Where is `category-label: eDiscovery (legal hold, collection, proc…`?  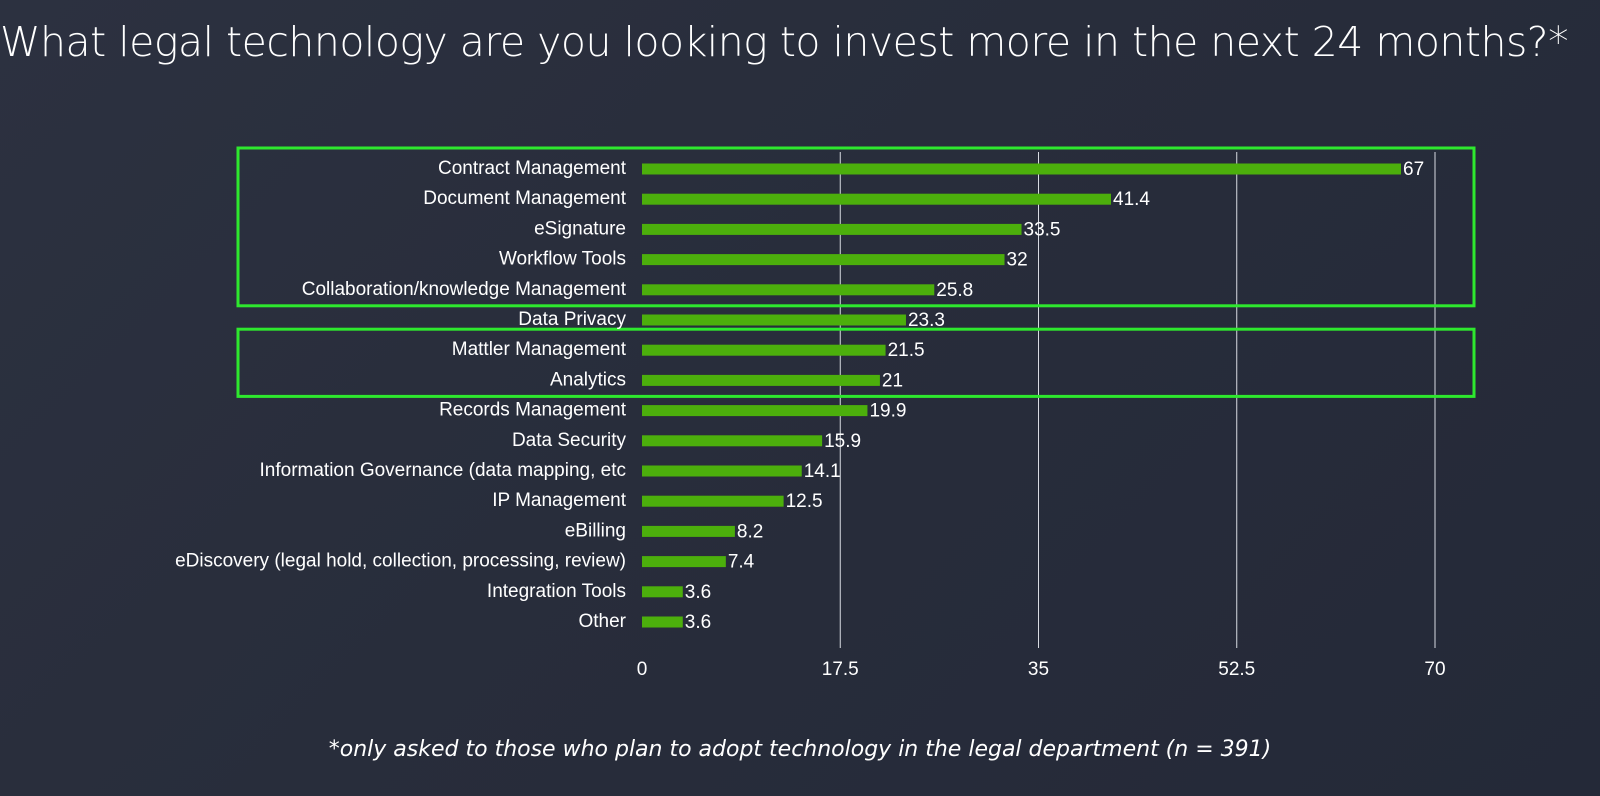
category-label: eDiscovery (legal hold, collection, proc… is located at coordinates (400, 561).